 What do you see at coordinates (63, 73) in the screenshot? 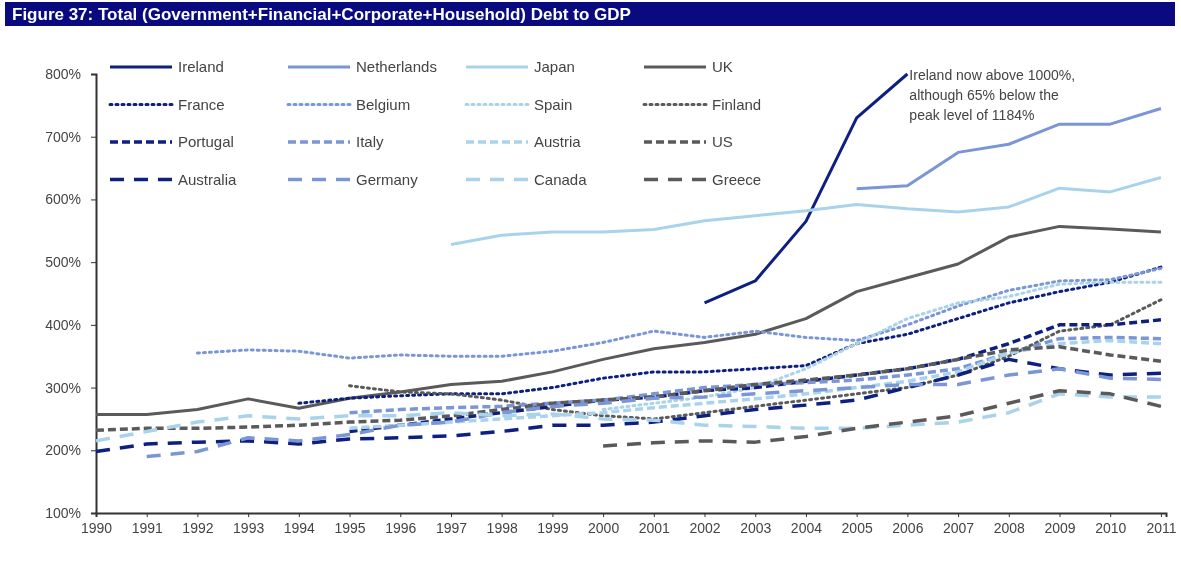
I see `y-tick-label: 800%` at bounding box center [63, 73].